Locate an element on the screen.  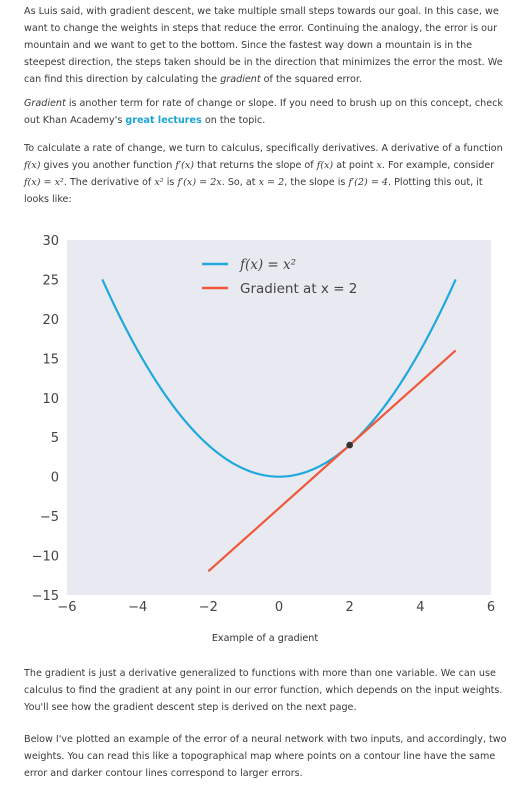
y-tick-label: 5 is located at coordinates (55, 438).